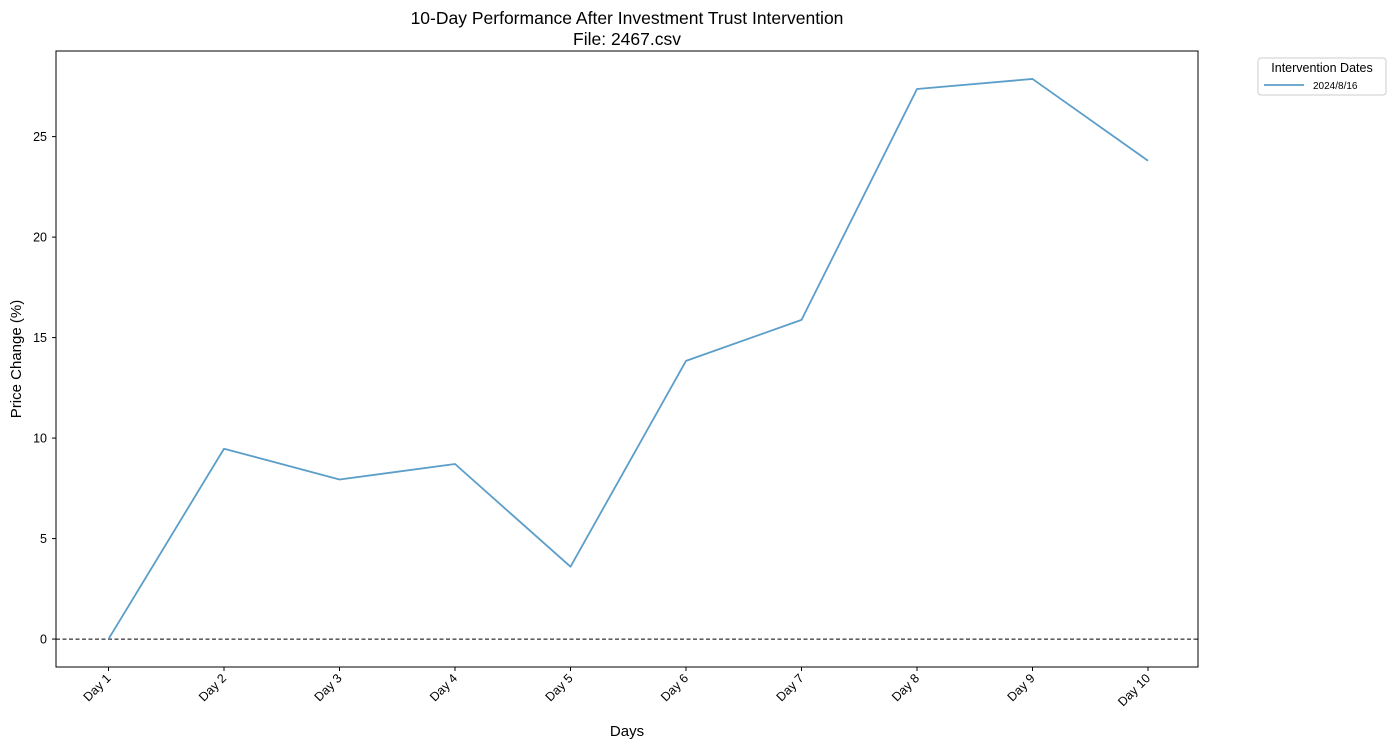 Image resolution: width=1392 pixels, height=748 pixels. I want to click on x-tick-label: Day 4, so click(443, 687).